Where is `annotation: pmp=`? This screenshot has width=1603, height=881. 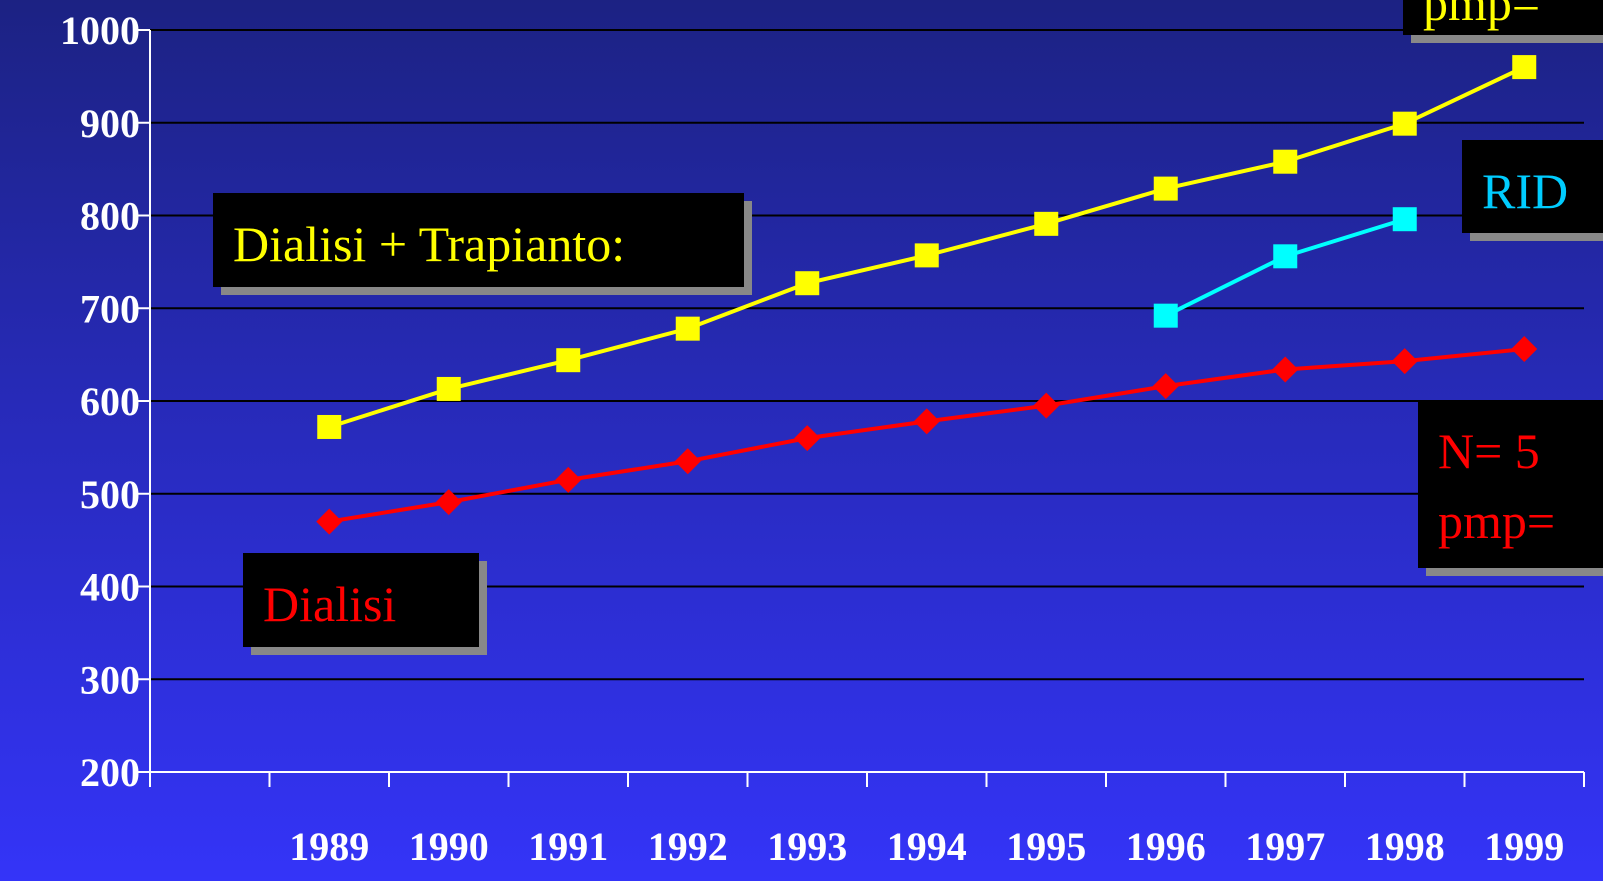 annotation: pmp= is located at coordinates (1503, 21).